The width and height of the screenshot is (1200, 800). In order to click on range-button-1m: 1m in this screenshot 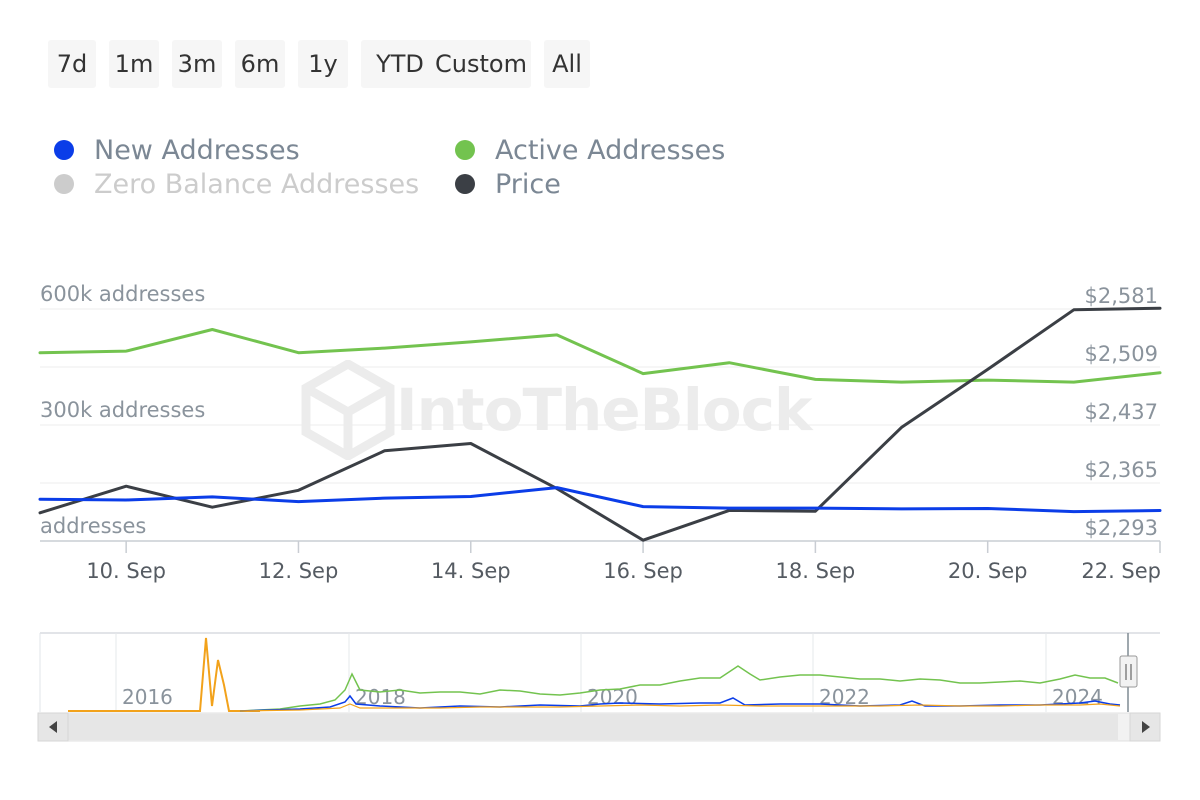, I will do `click(134, 64)`.